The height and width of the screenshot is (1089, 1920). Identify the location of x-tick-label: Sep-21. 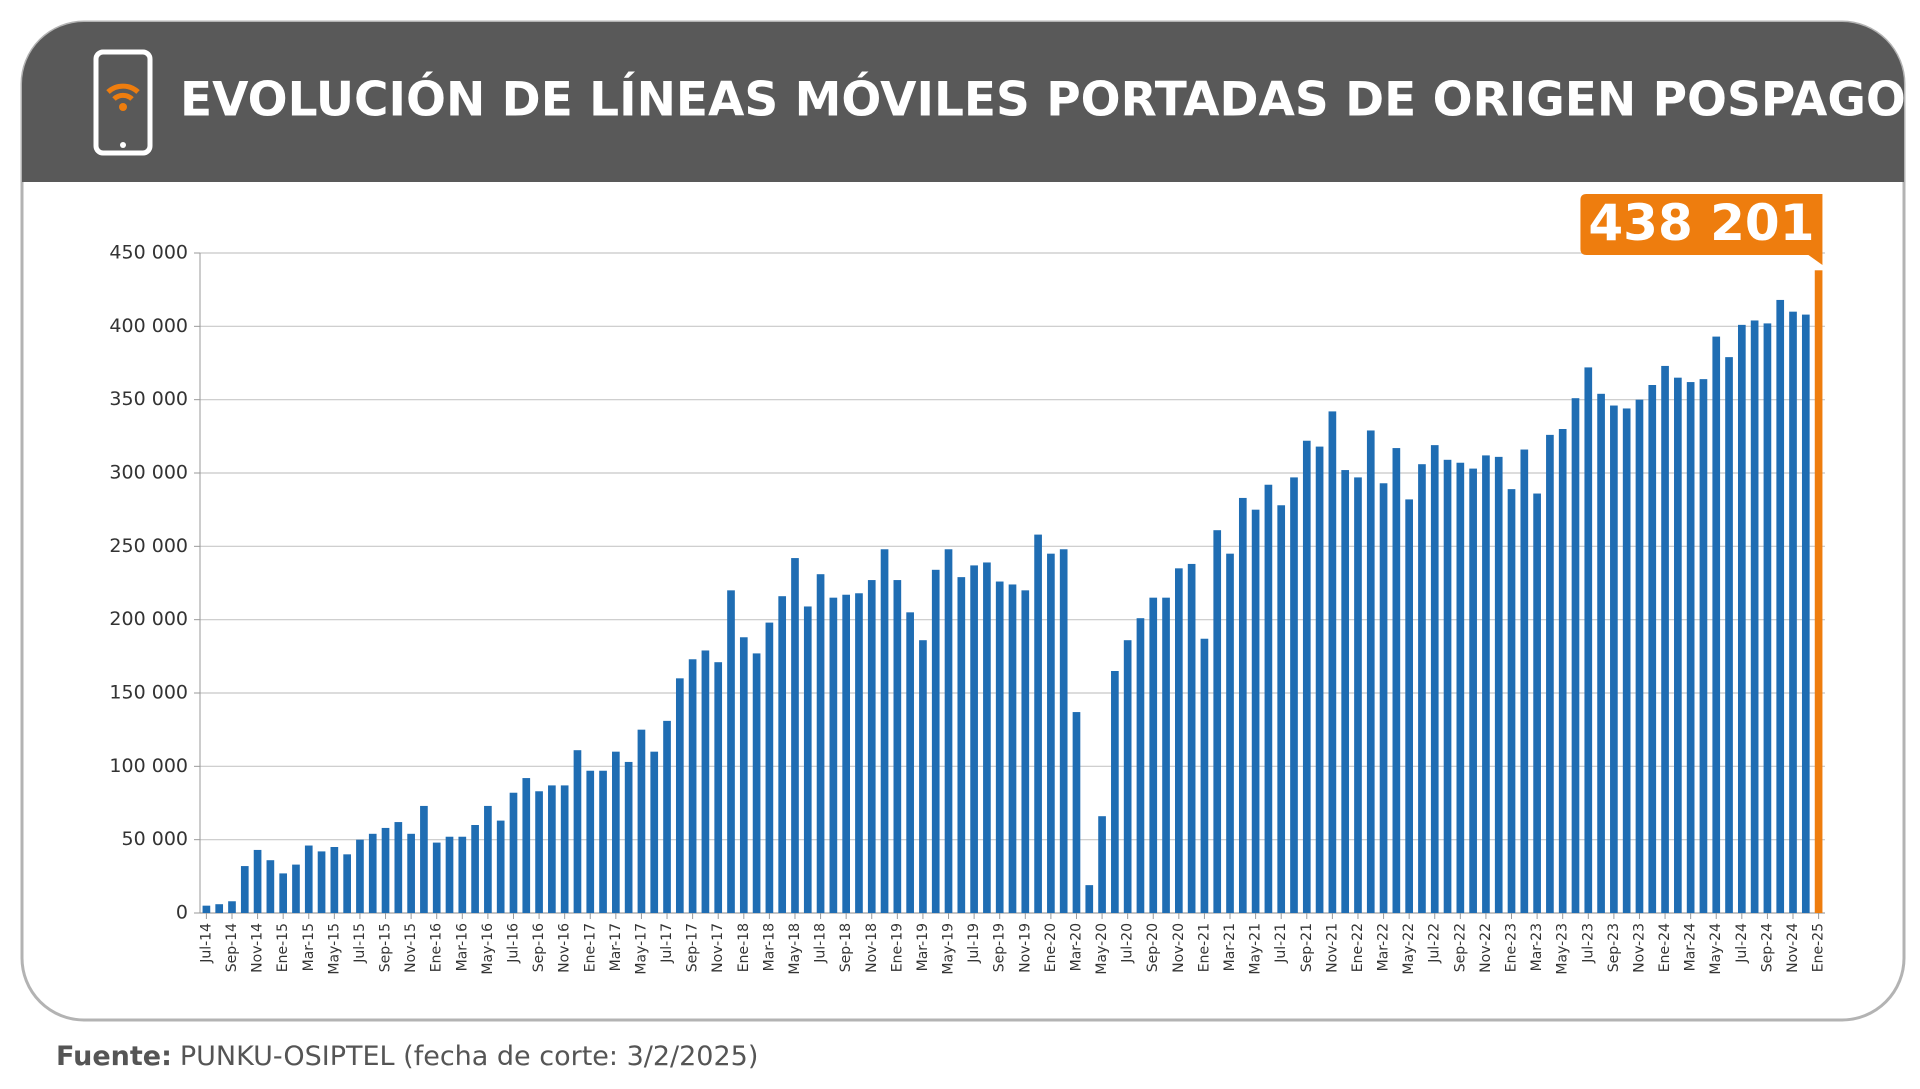
(1307, 947).